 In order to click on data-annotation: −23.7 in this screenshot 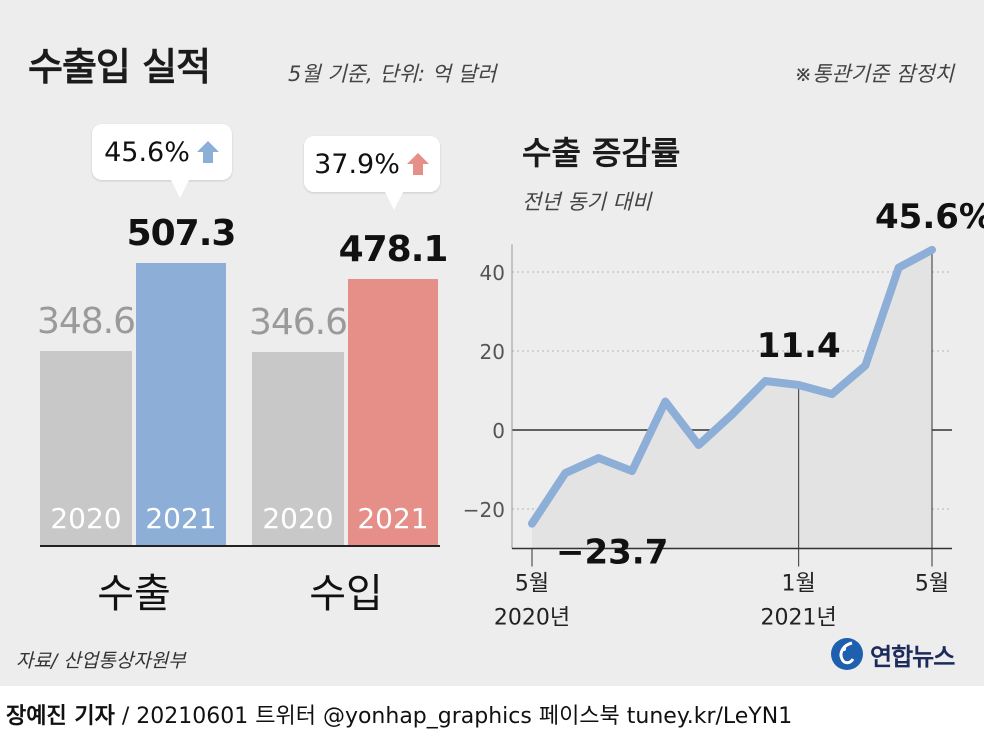, I will do `click(612, 553)`.